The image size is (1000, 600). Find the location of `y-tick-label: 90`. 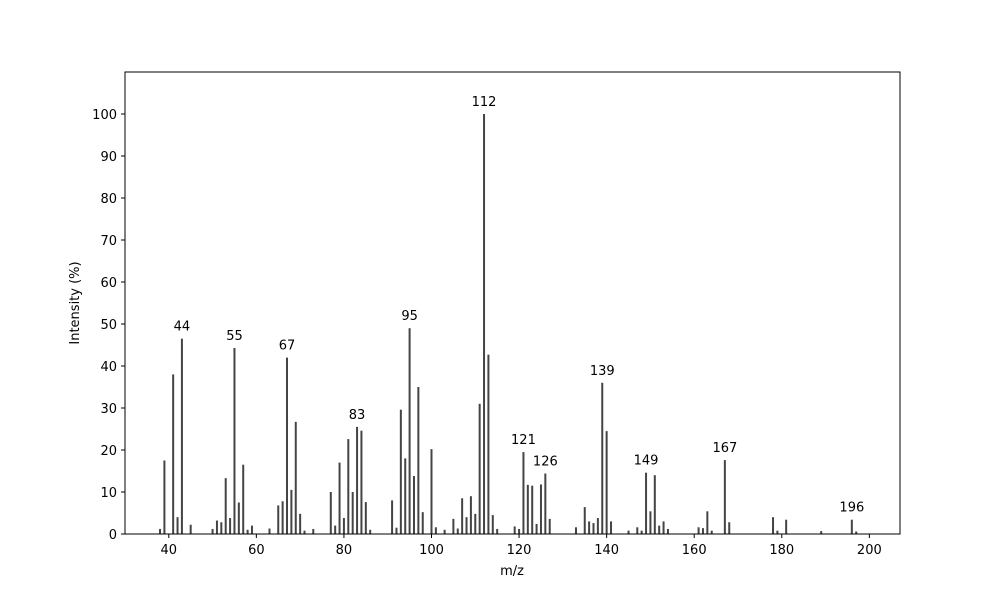

y-tick-label: 90 is located at coordinates (108, 157).